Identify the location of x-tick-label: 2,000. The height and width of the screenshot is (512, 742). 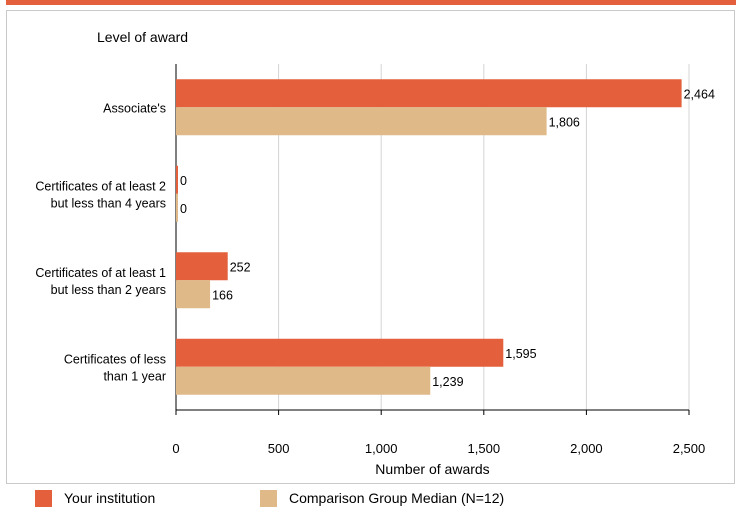
(586, 448).